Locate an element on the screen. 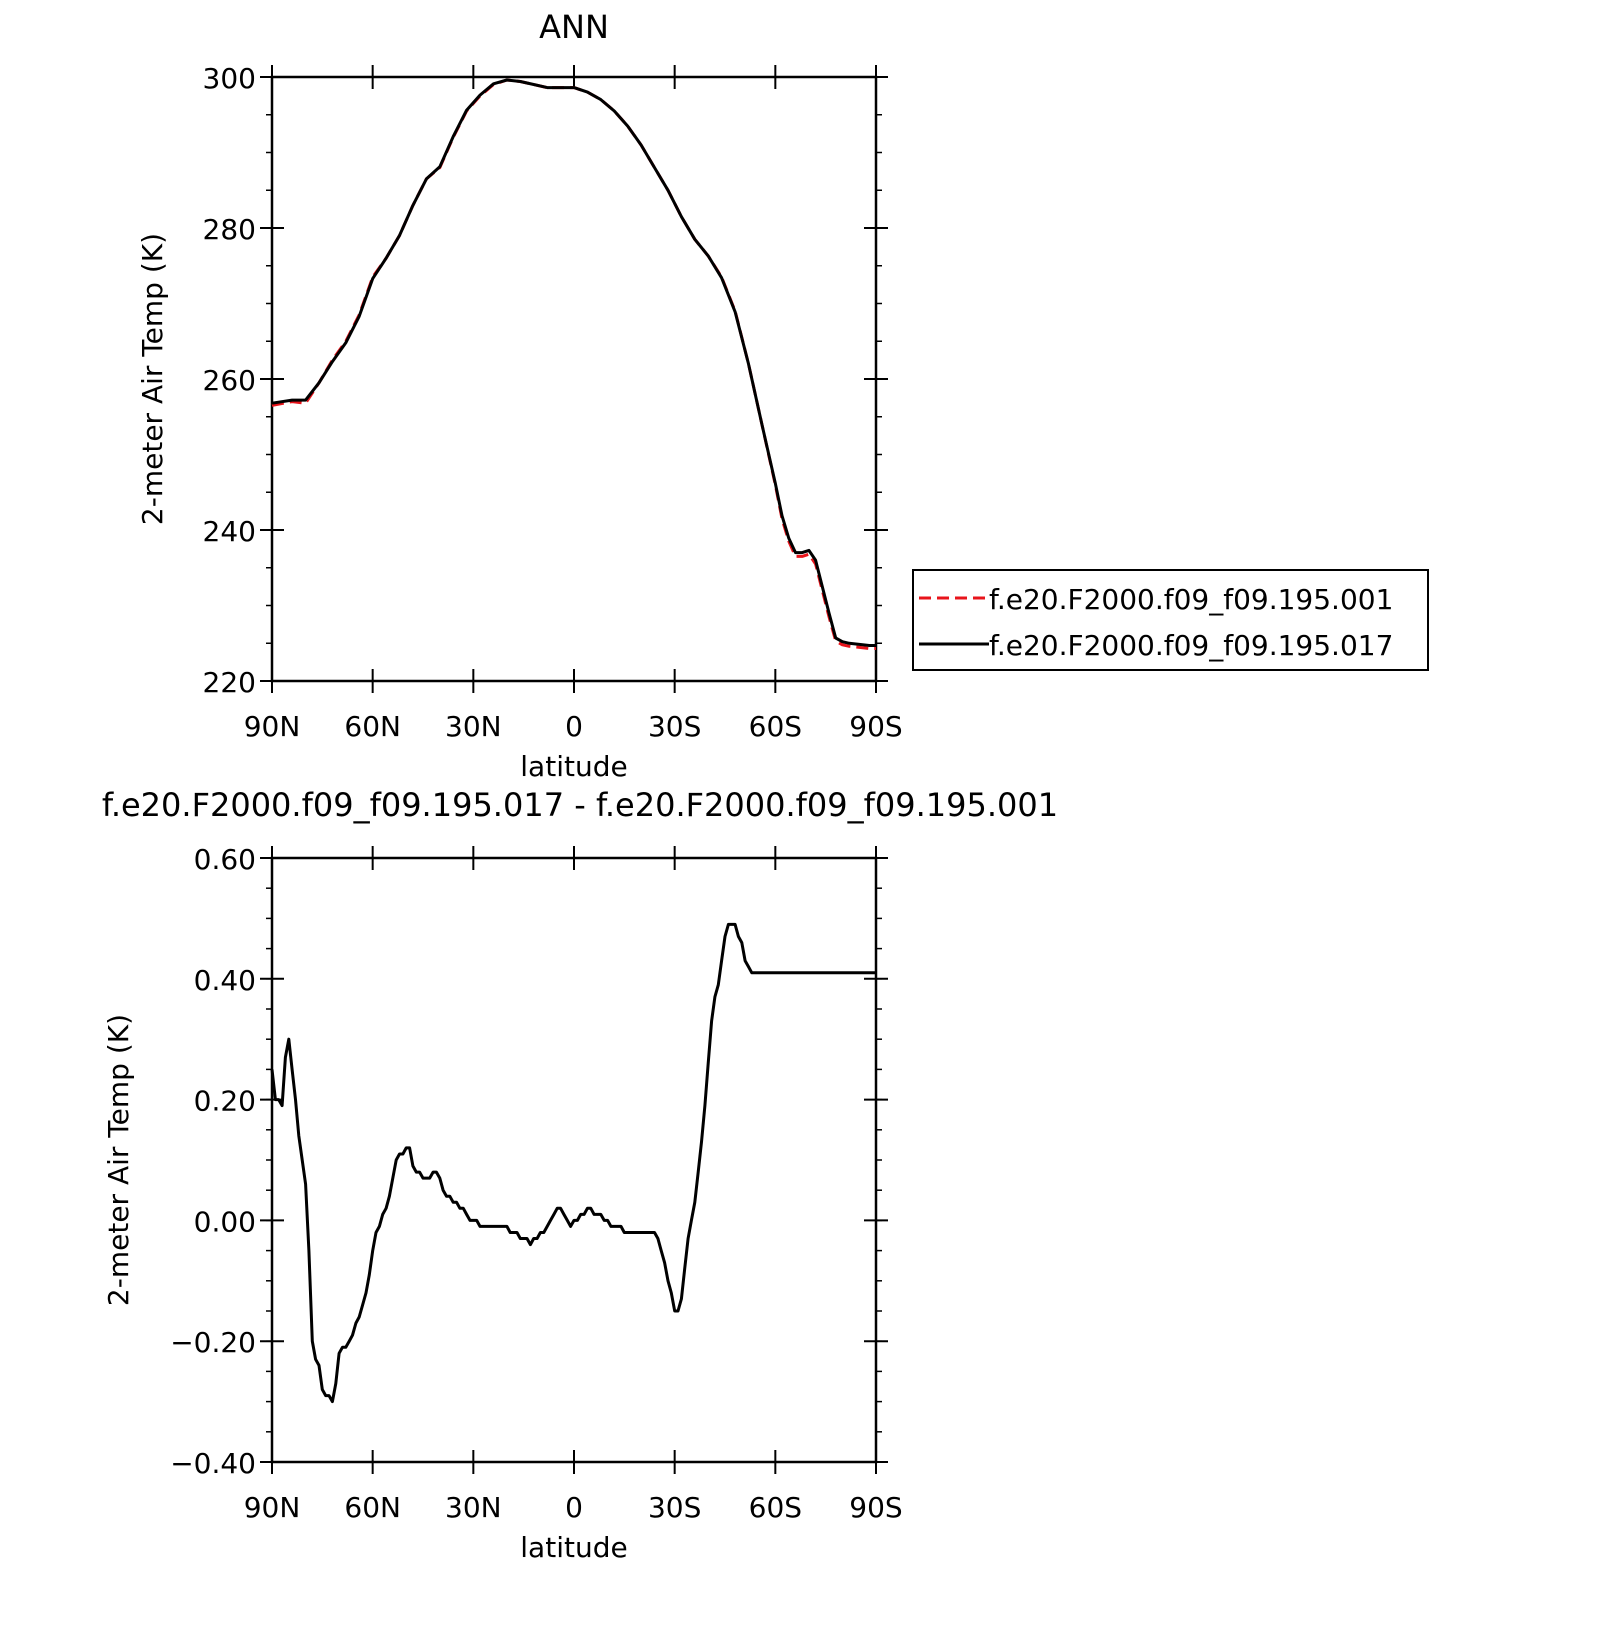 Image resolution: width=1597 pixels, height=1635 pixels. top-plot-frame is located at coordinates (574, 379).